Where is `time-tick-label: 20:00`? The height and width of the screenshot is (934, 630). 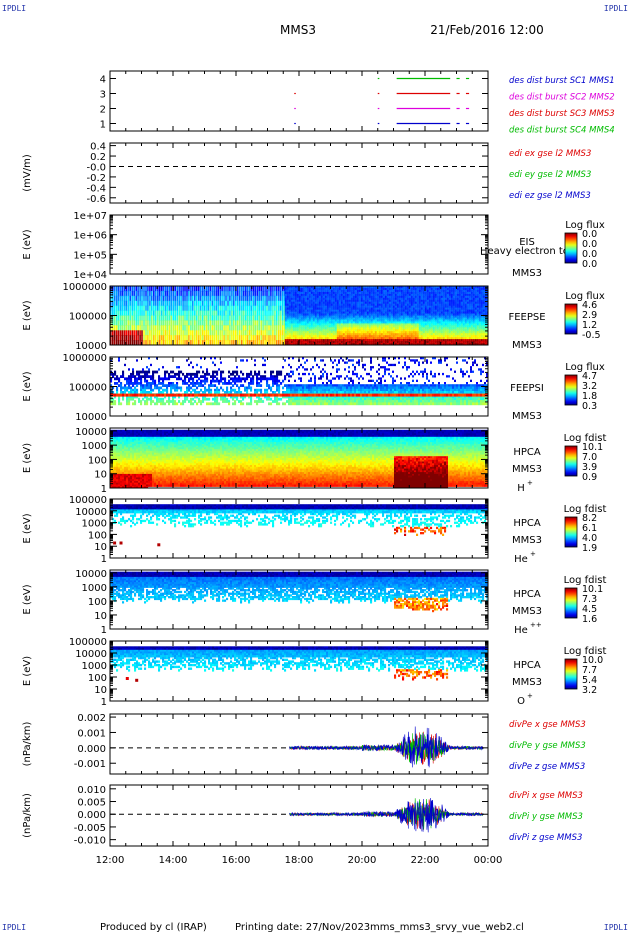
time-tick-label: 20:00 is located at coordinates (362, 860).